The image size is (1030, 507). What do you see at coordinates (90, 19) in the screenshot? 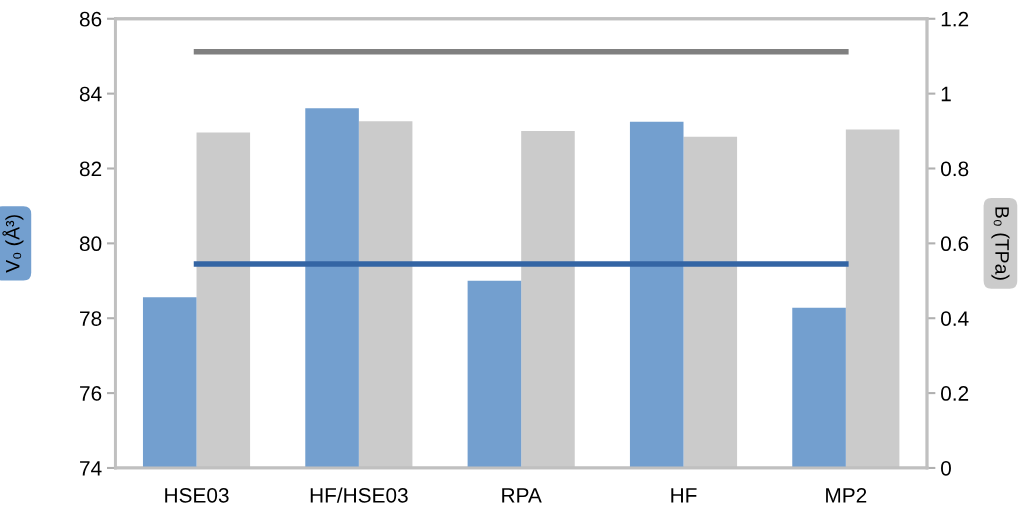
I see `y-tick-label: 86` at bounding box center [90, 19].